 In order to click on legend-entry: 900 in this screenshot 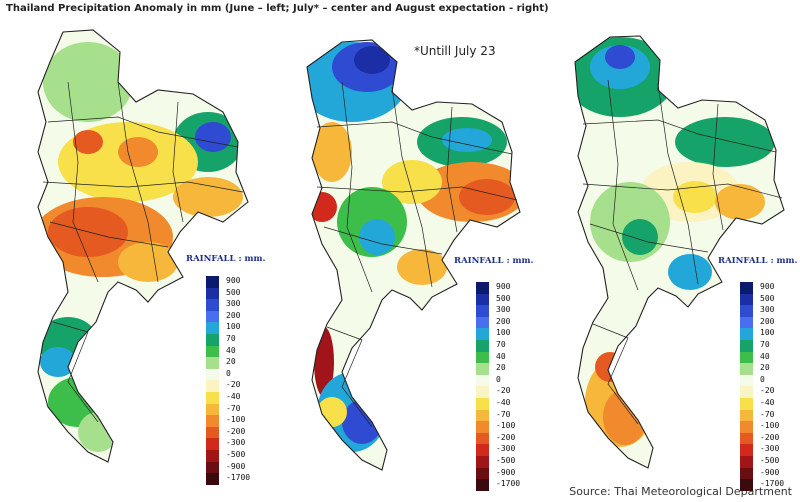, I will do `click(508, 288)`.